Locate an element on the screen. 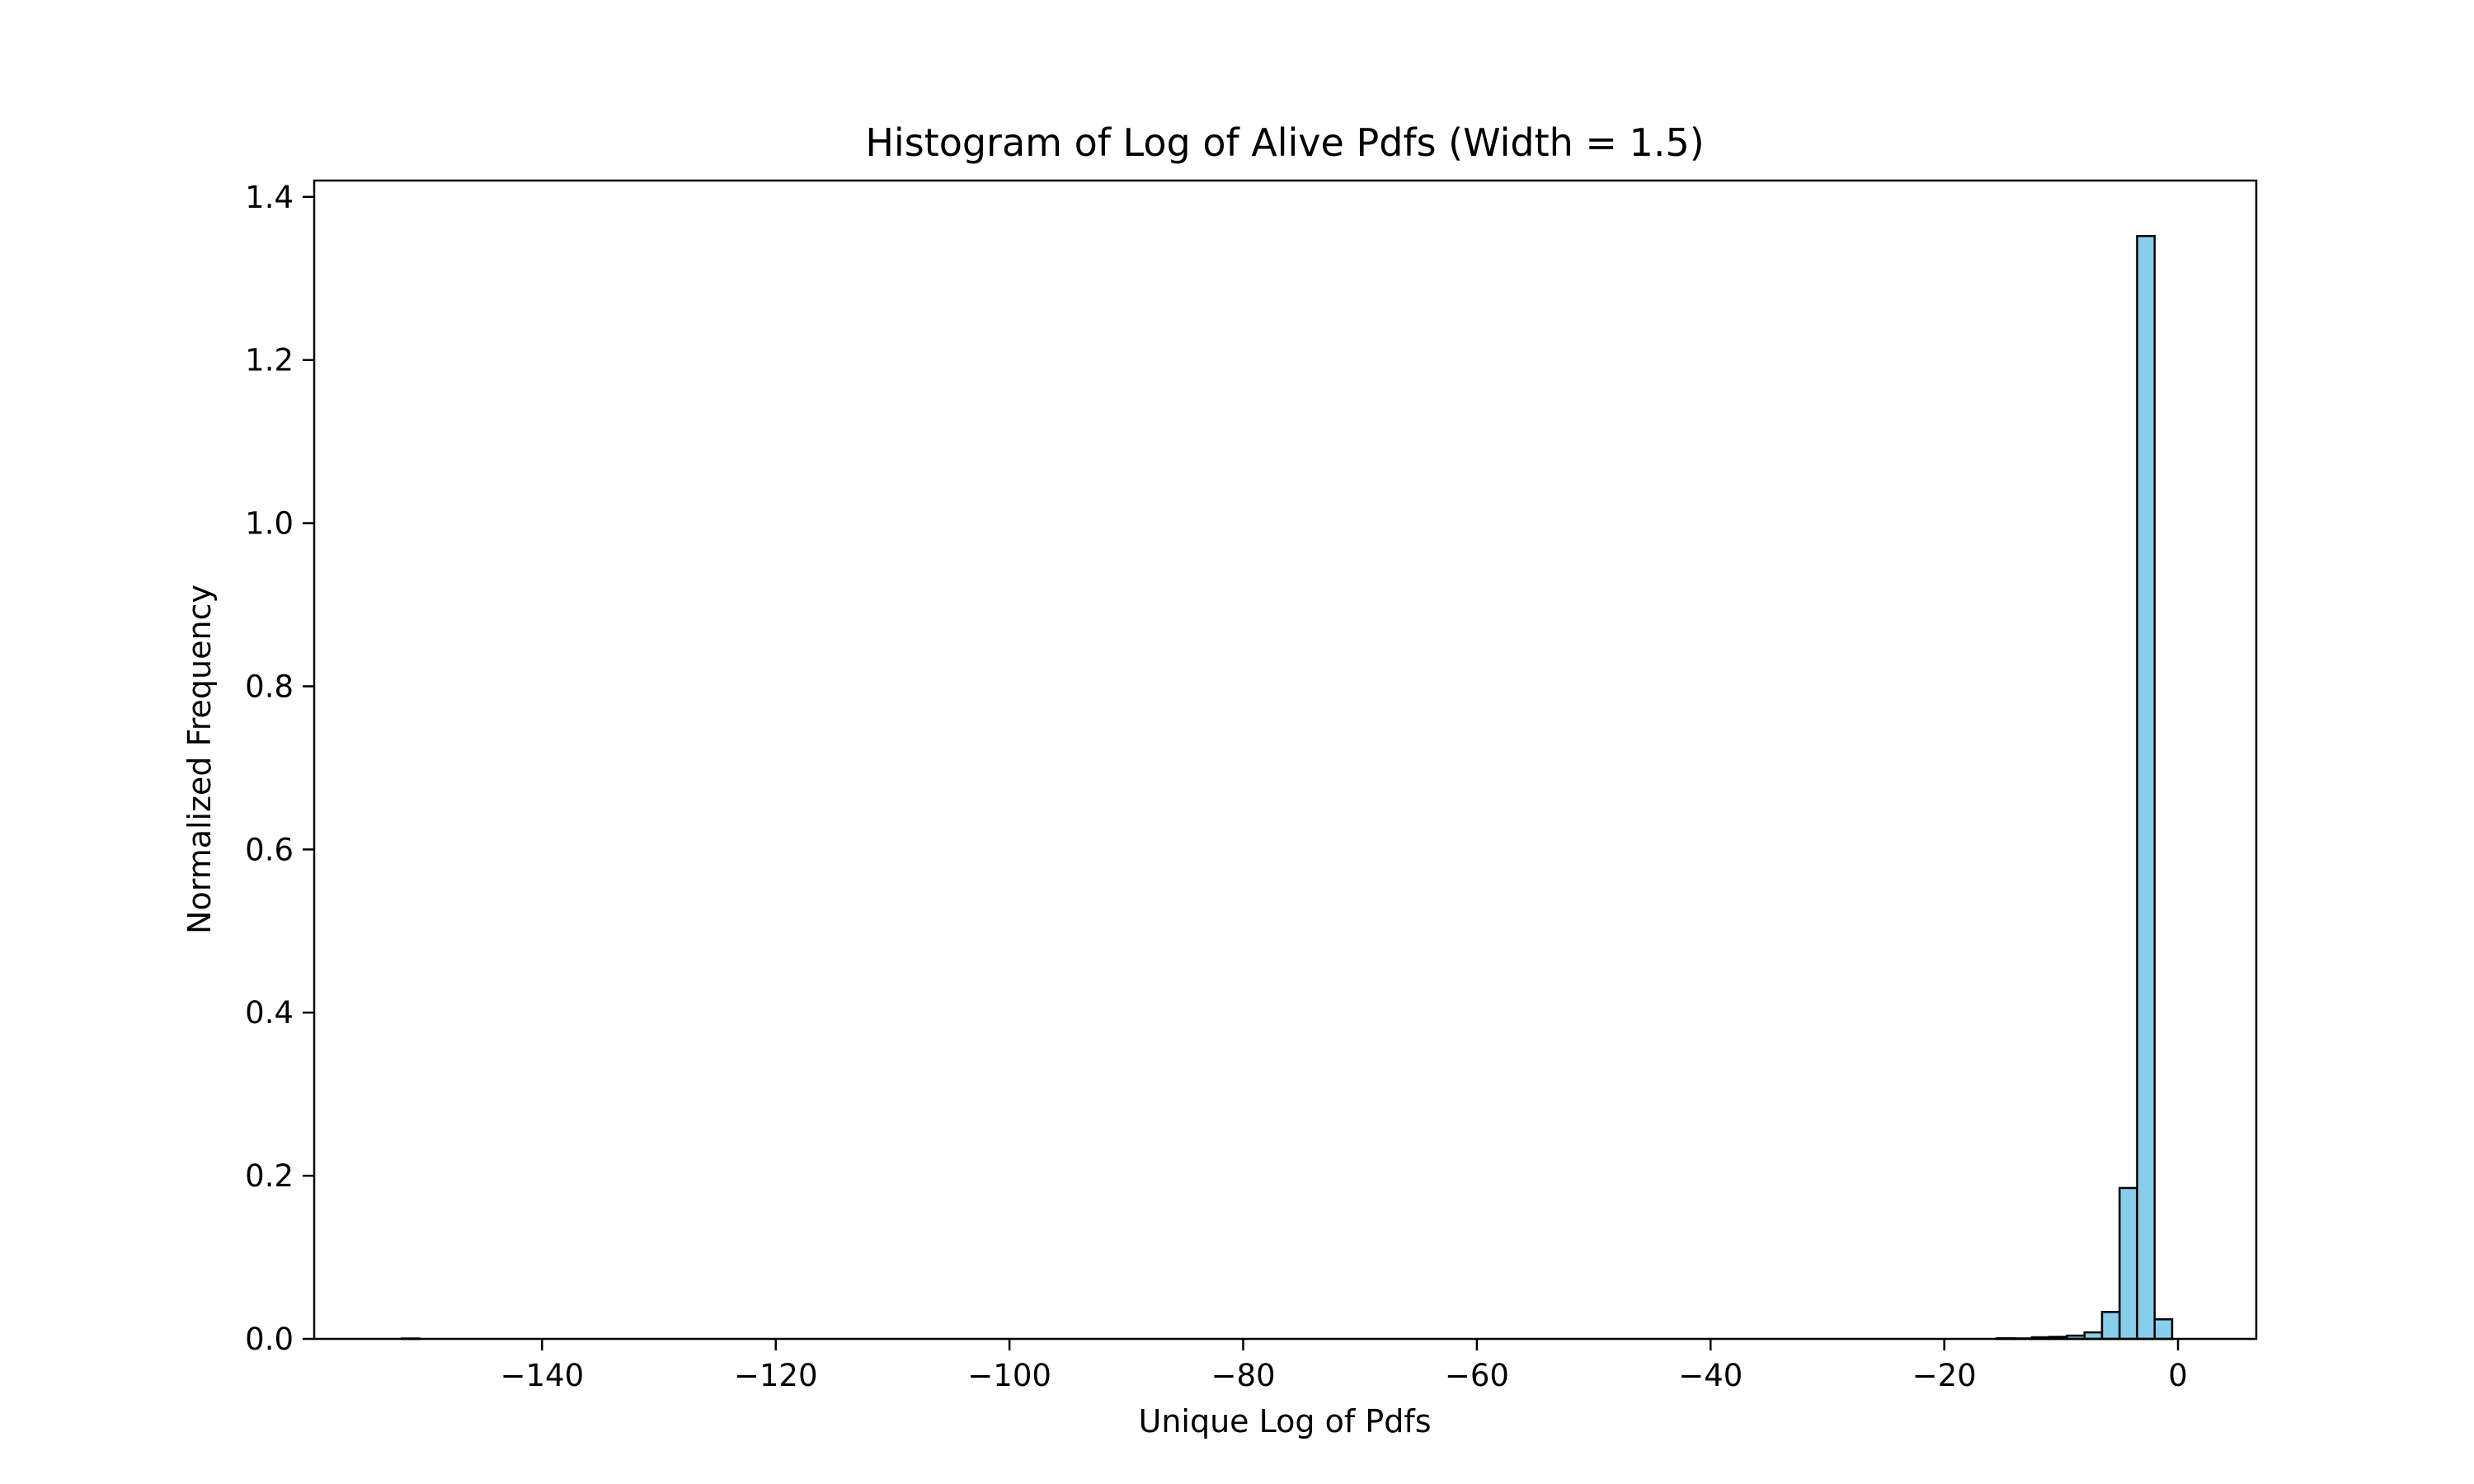  y-tick-label: 0.2 is located at coordinates (269, 1176).